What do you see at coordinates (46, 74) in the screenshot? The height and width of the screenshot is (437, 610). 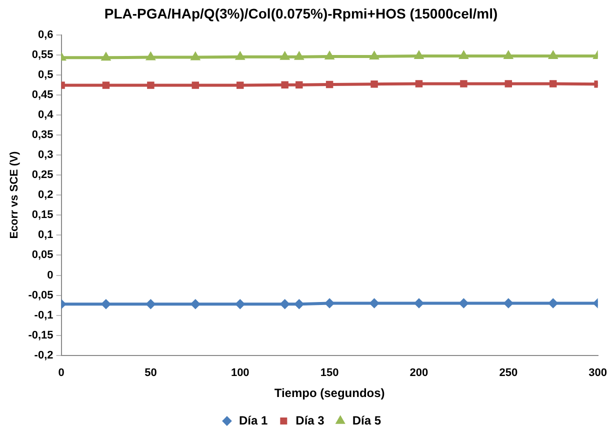 I see `y-tick-label: 0,5` at bounding box center [46, 74].